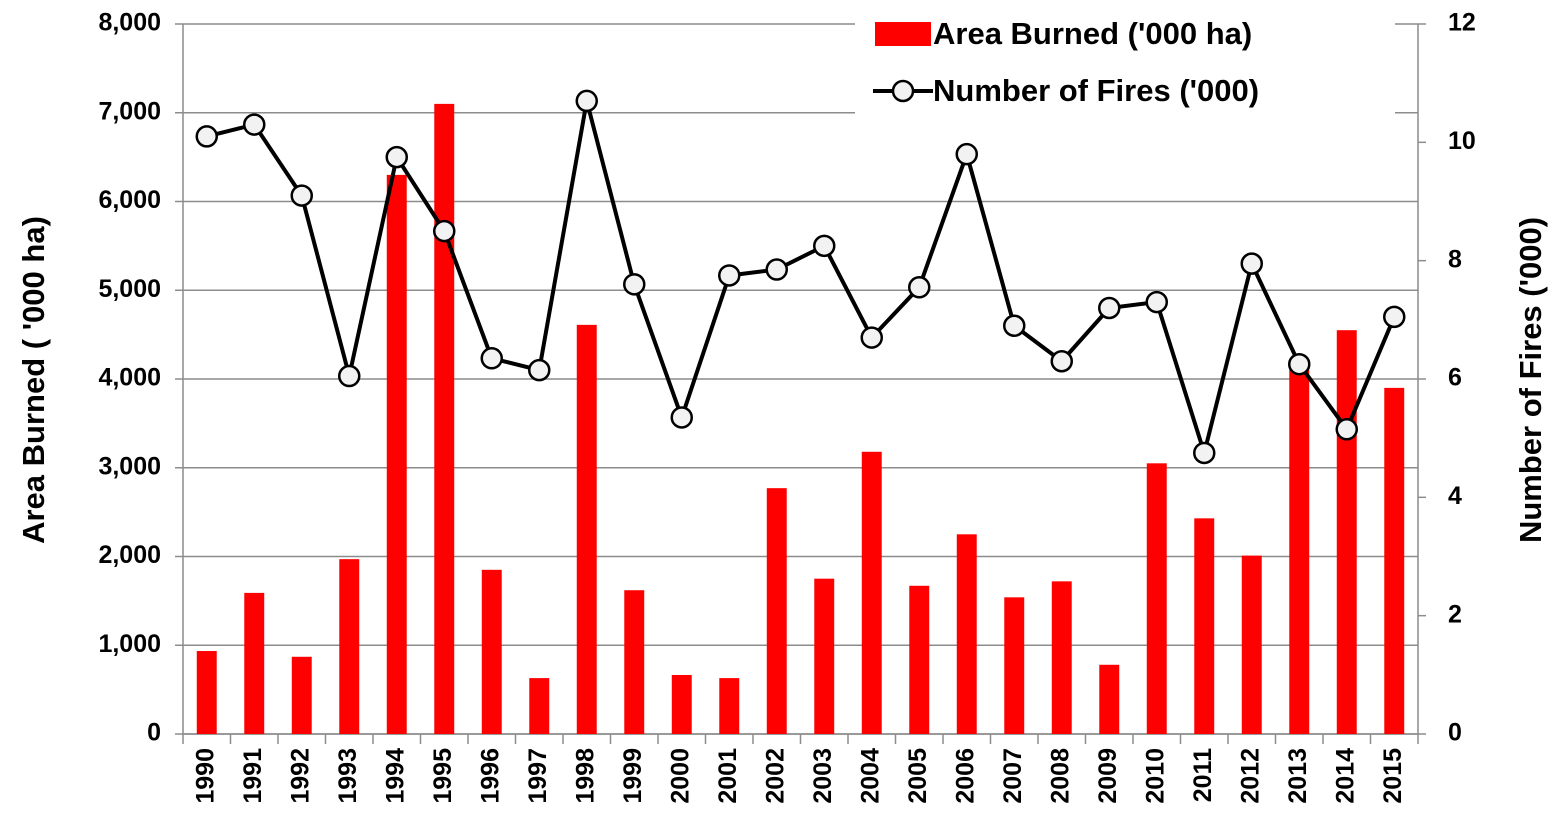 The height and width of the screenshot is (831, 1557). Describe the element at coordinates (903, 34) in the screenshot. I see `legend-swatch` at that location.